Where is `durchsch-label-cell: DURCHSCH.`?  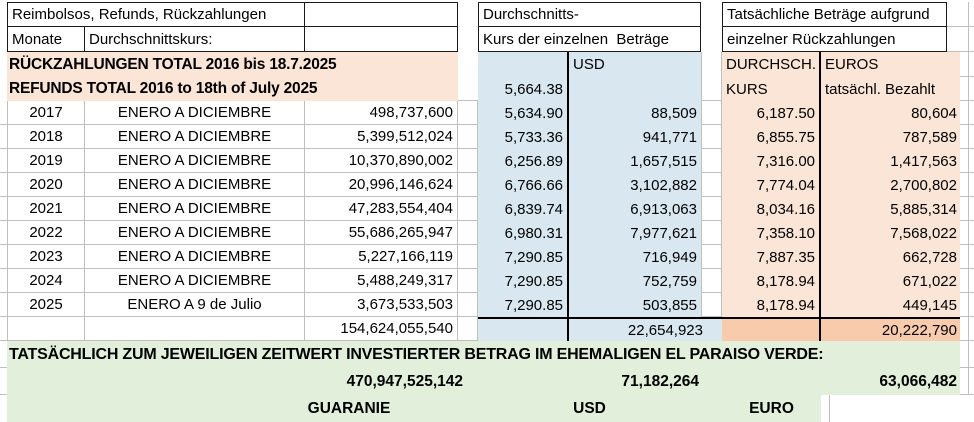 durchsch-label-cell: DURCHSCH. is located at coordinates (771, 64).